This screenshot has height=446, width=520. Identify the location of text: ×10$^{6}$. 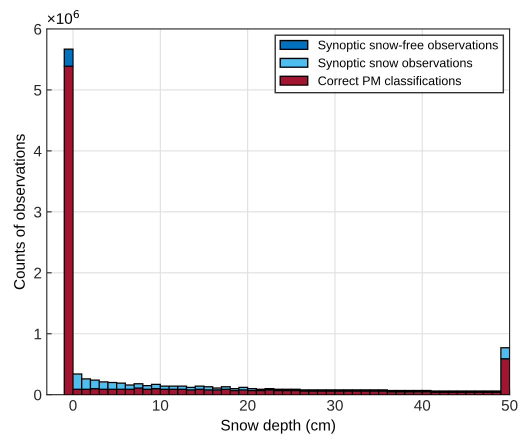
(63, 17).